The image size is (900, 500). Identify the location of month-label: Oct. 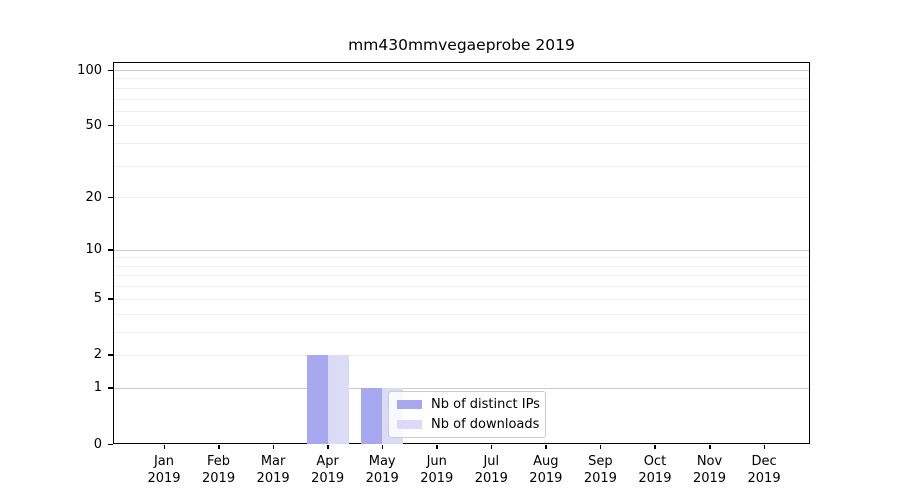
(655, 461).